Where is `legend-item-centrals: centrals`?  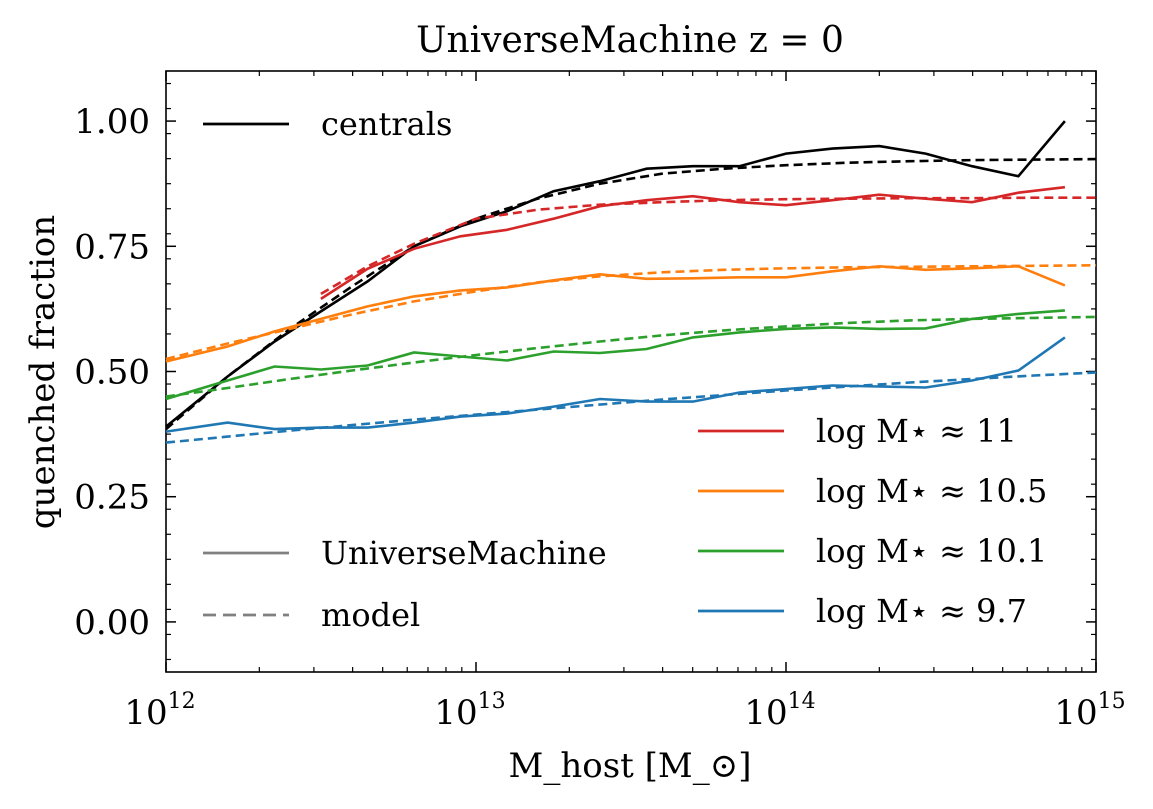
legend-item-centrals: centrals is located at coordinates (327, 124).